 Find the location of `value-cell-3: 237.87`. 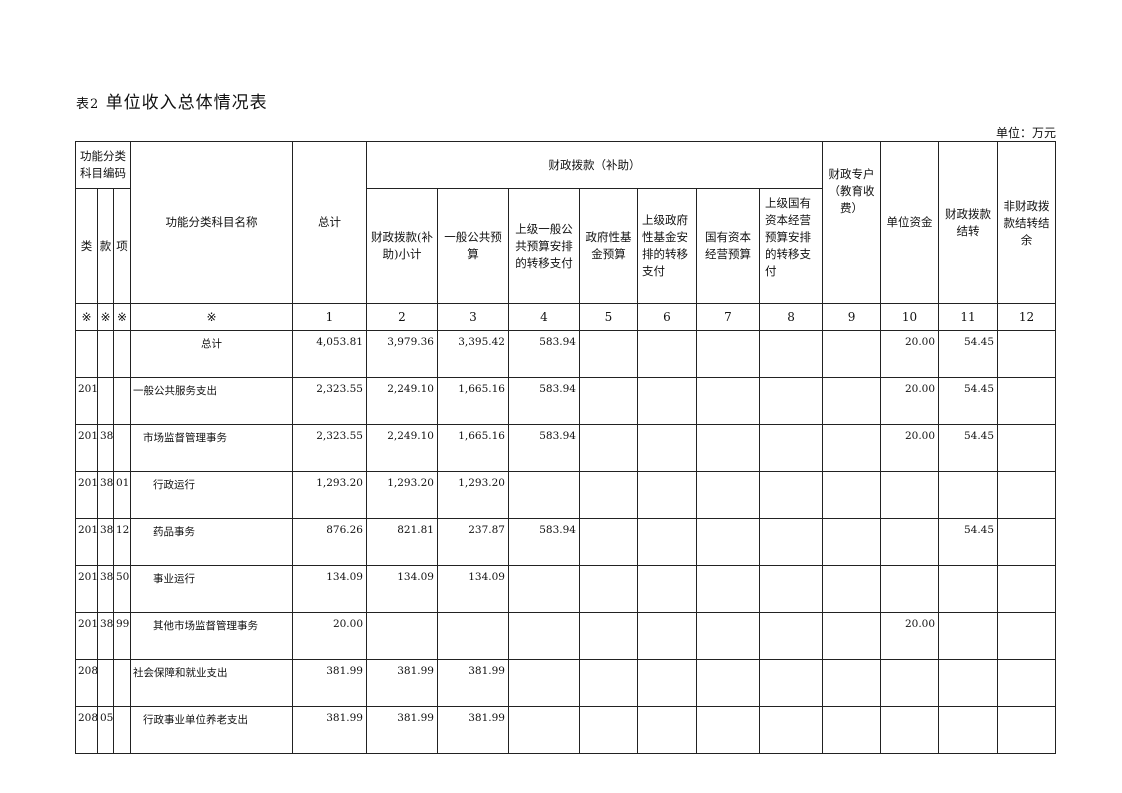

value-cell-3: 237.87 is located at coordinates (473, 542).